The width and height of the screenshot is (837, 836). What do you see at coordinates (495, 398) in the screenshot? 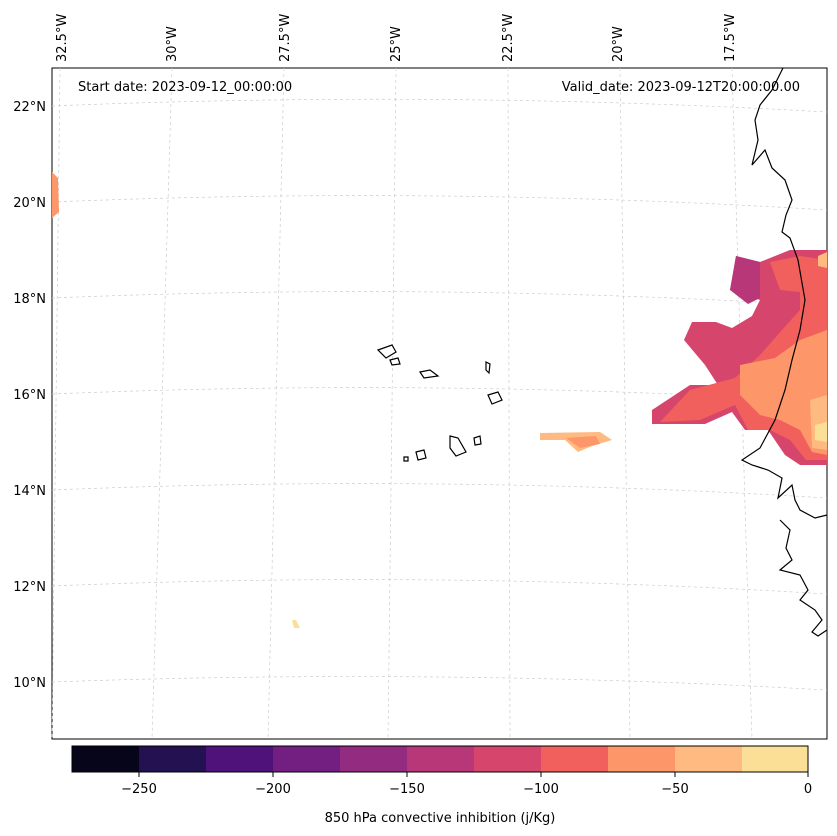
I see `island-boa-vista` at bounding box center [495, 398].